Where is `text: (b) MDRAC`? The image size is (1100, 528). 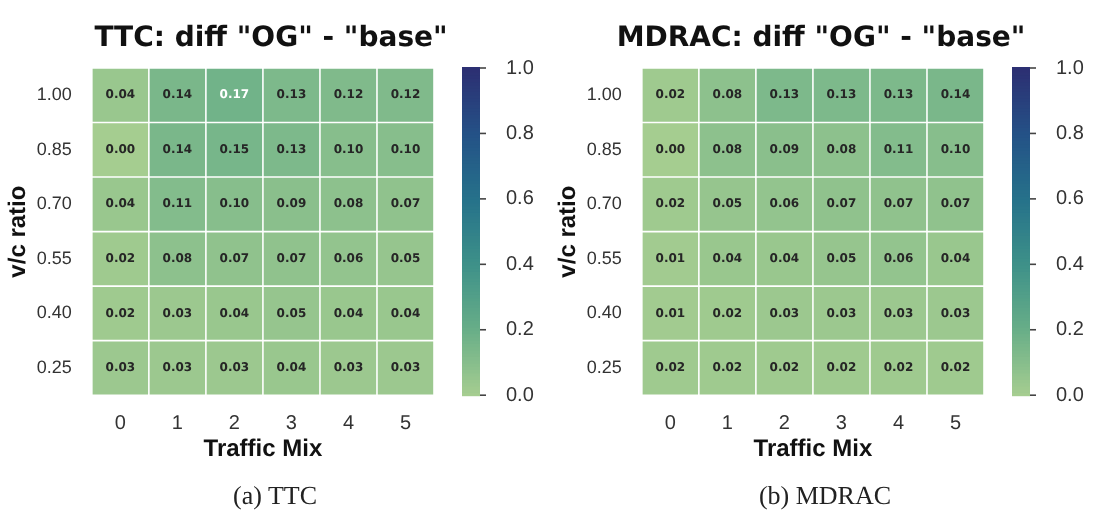
text: (b) MDRAC is located at coordinates (825, 496).